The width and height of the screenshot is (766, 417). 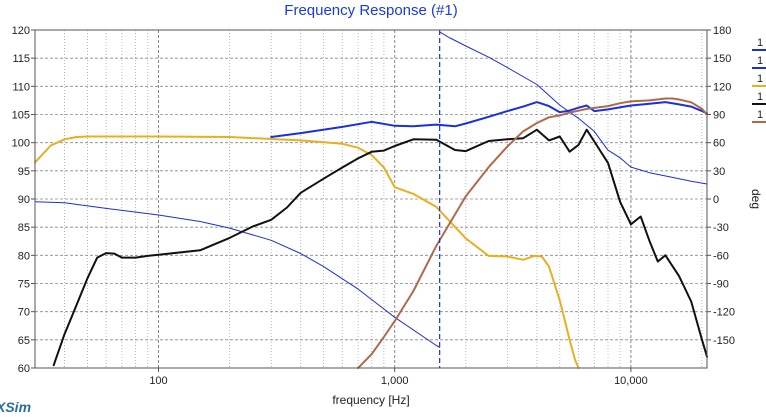 What do you see at coordinates (24, 341) in the screenshot?
I see `y-tick-label: 65` at bounding box center [24, 341].